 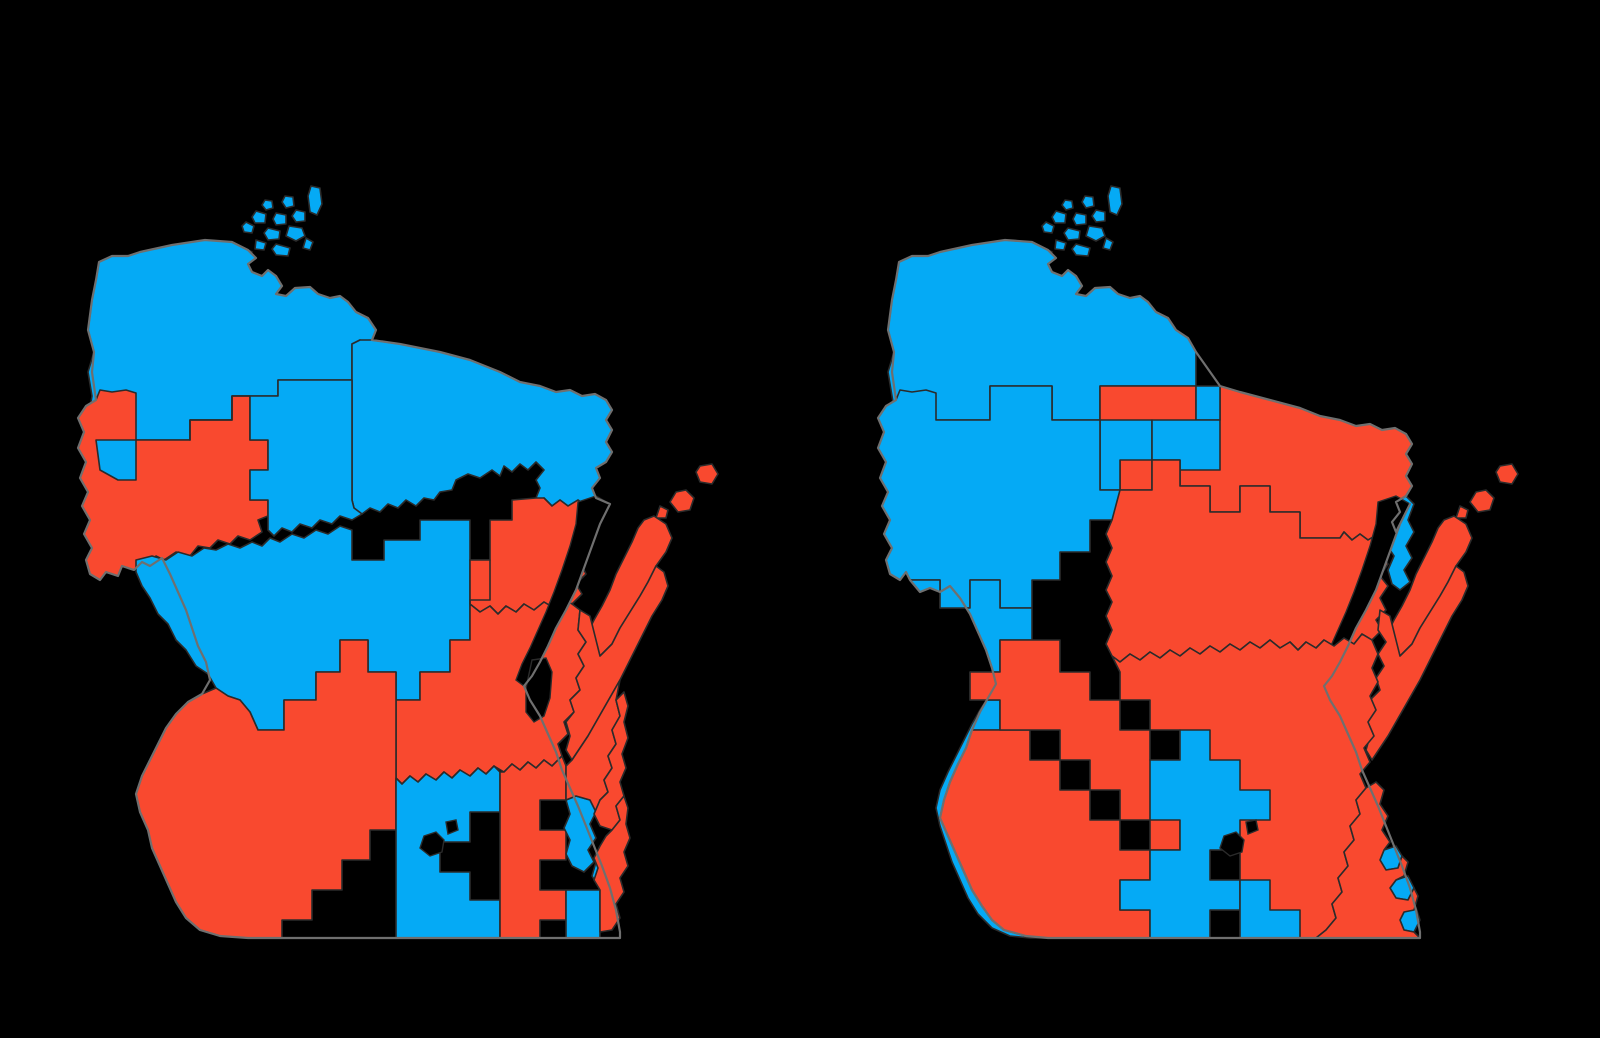 What do you see at coordinates (1368, 860) in the screenshot?
I see `district-lakeshore-red-right` at bounding box center [1368, 860].